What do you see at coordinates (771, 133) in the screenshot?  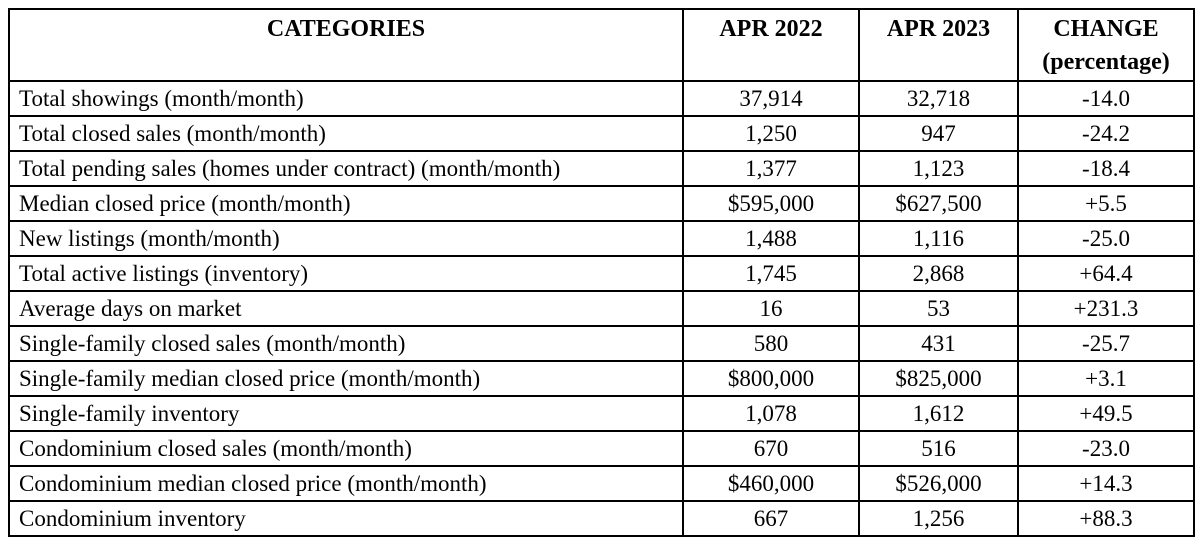 I see `apr-2022-cell: 1,250` at bounding box center [771, 133].